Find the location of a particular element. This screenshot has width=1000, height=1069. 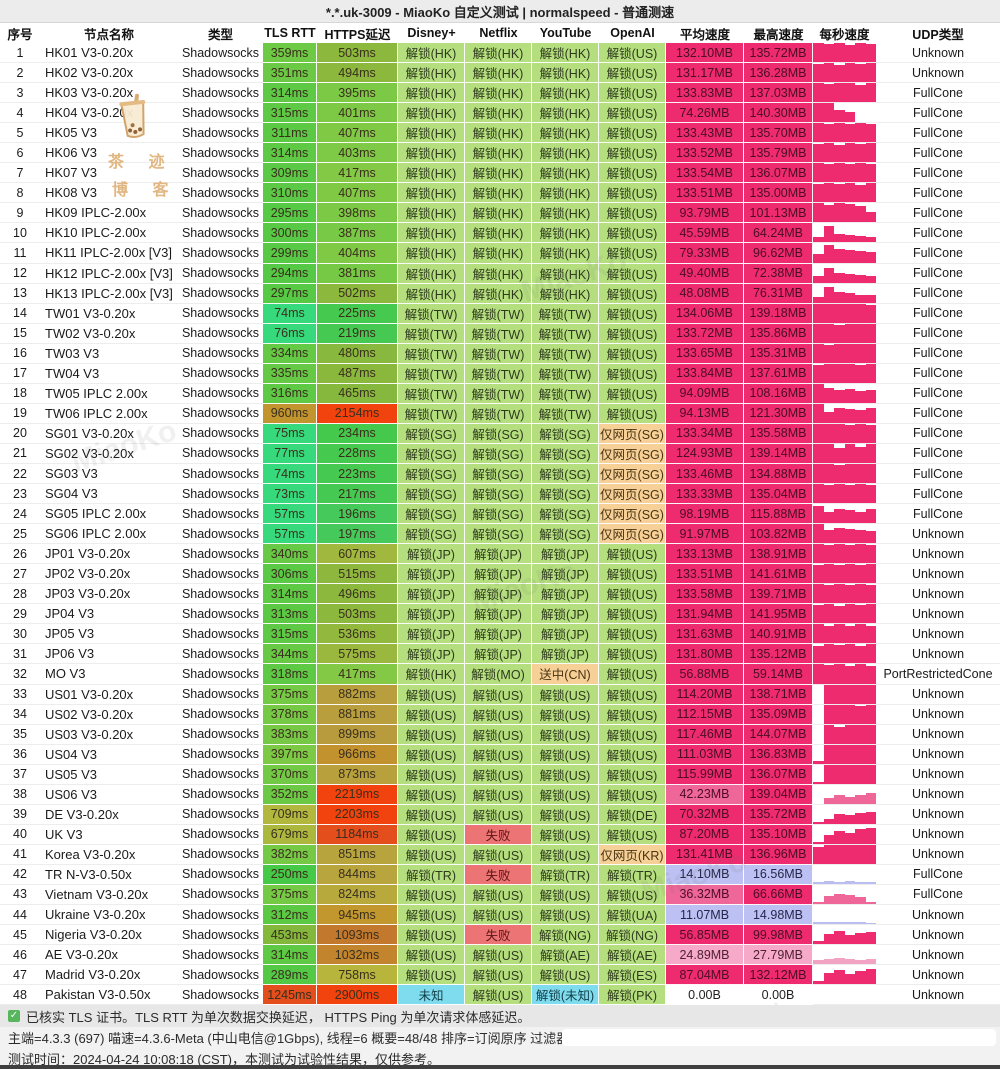

cell-disney: 解锁(TW) is located at coordinates (431, 313).